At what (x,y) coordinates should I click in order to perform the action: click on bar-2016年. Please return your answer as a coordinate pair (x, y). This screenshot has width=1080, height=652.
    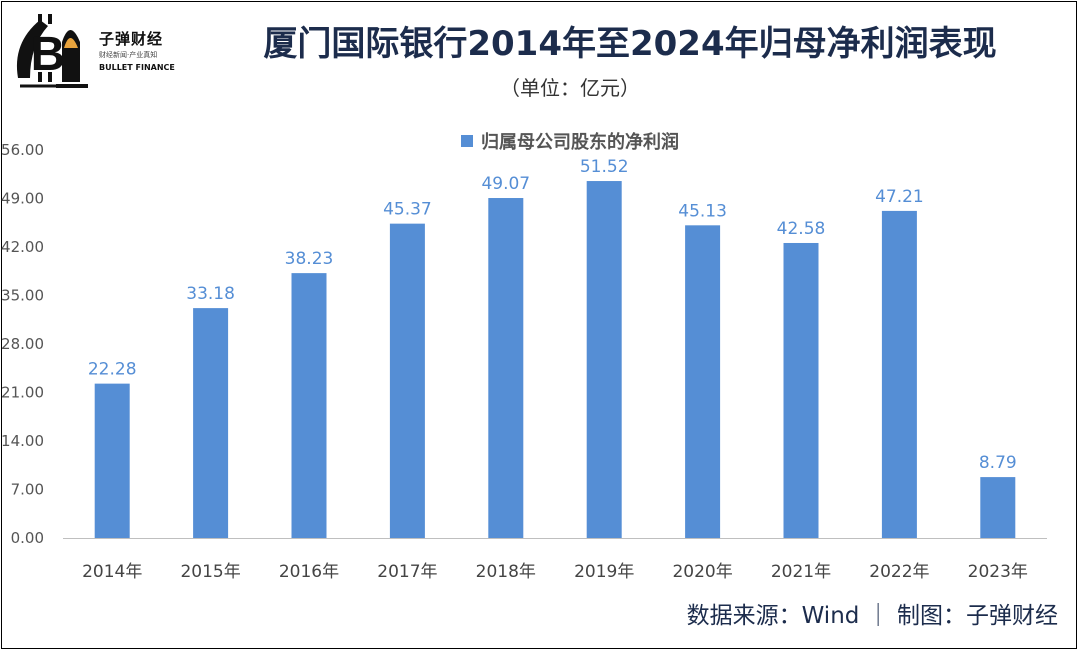
    Looking at the image, I should click on (309, 405).